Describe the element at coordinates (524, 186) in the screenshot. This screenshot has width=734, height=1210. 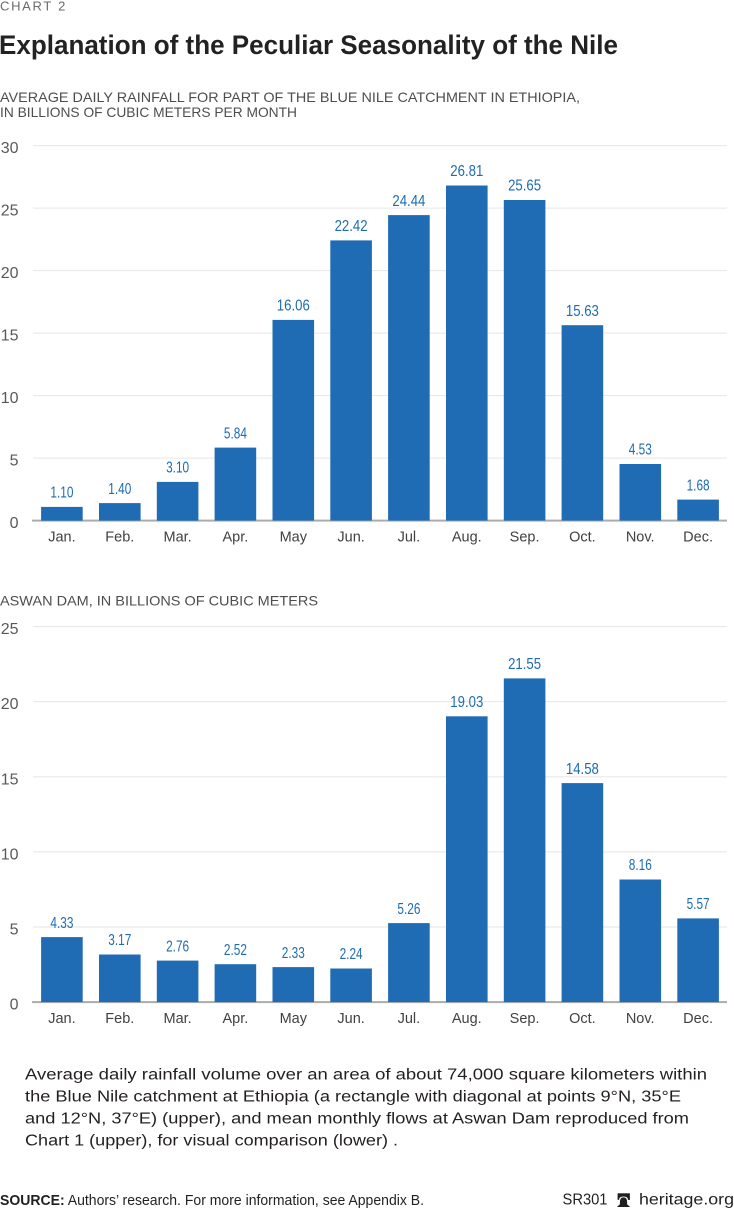
I see `svg-text: 25.65` at that location.